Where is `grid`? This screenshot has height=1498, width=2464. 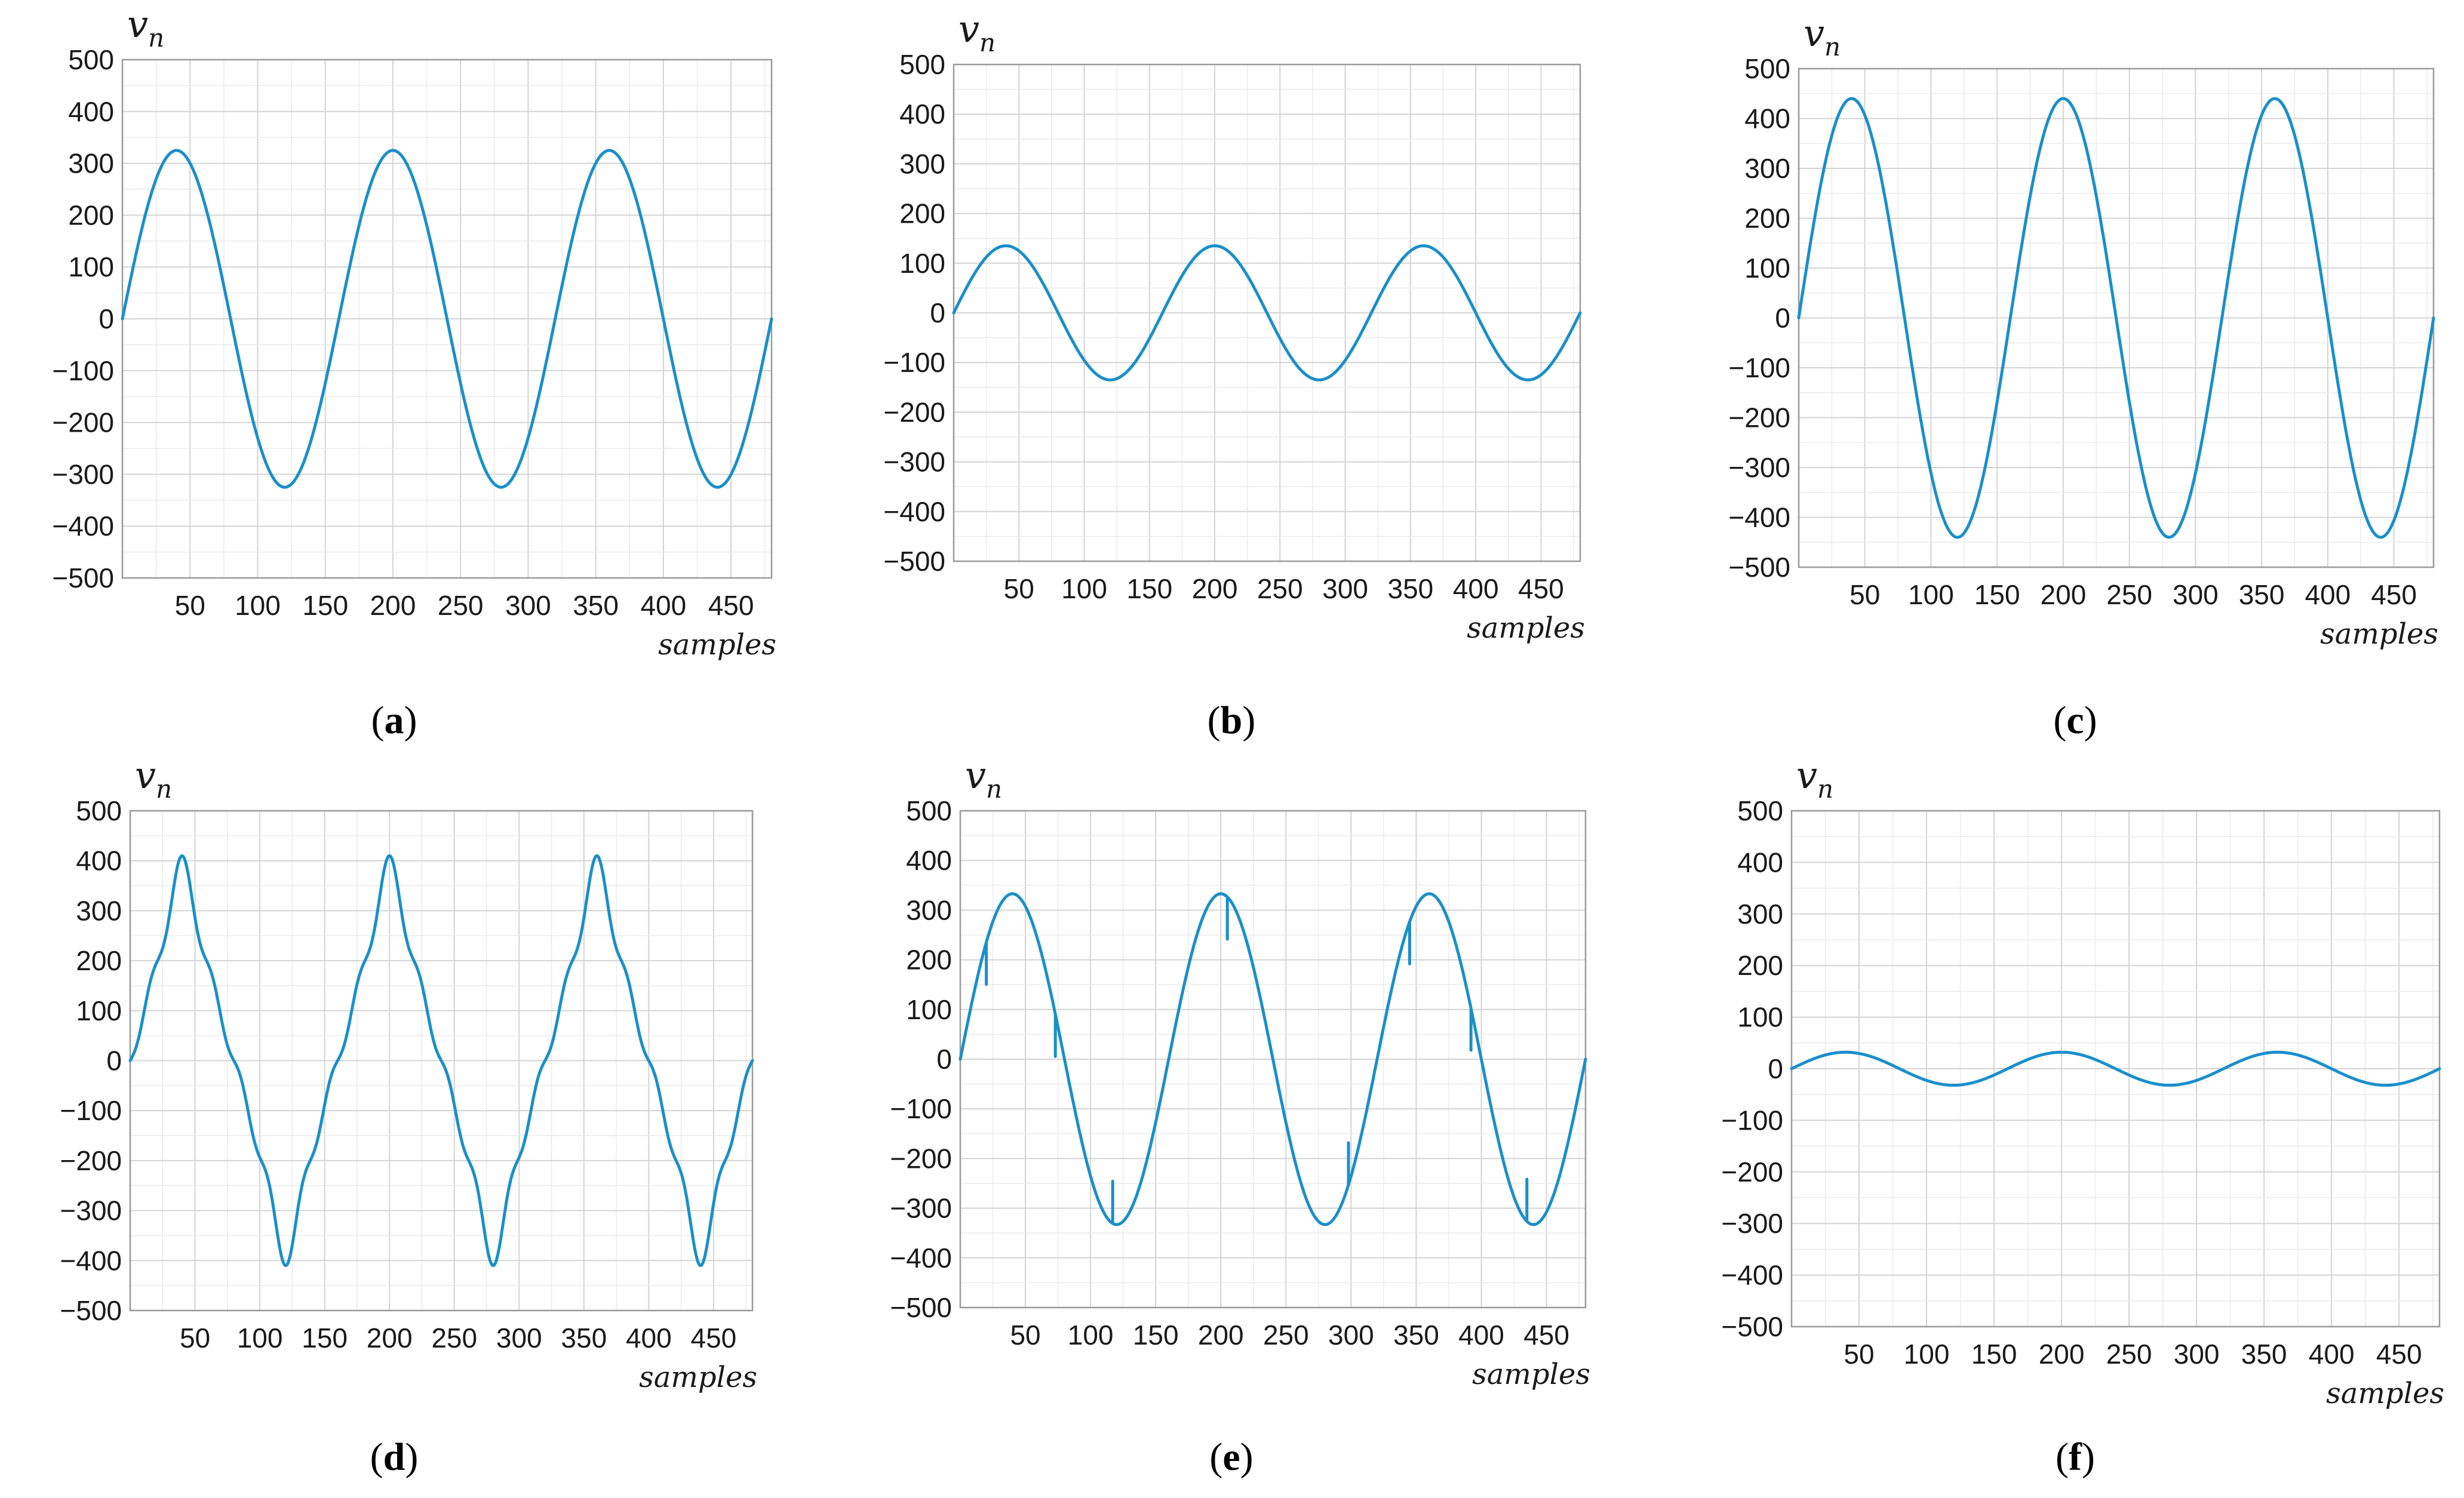 grid is located at coordinates (447, 319).